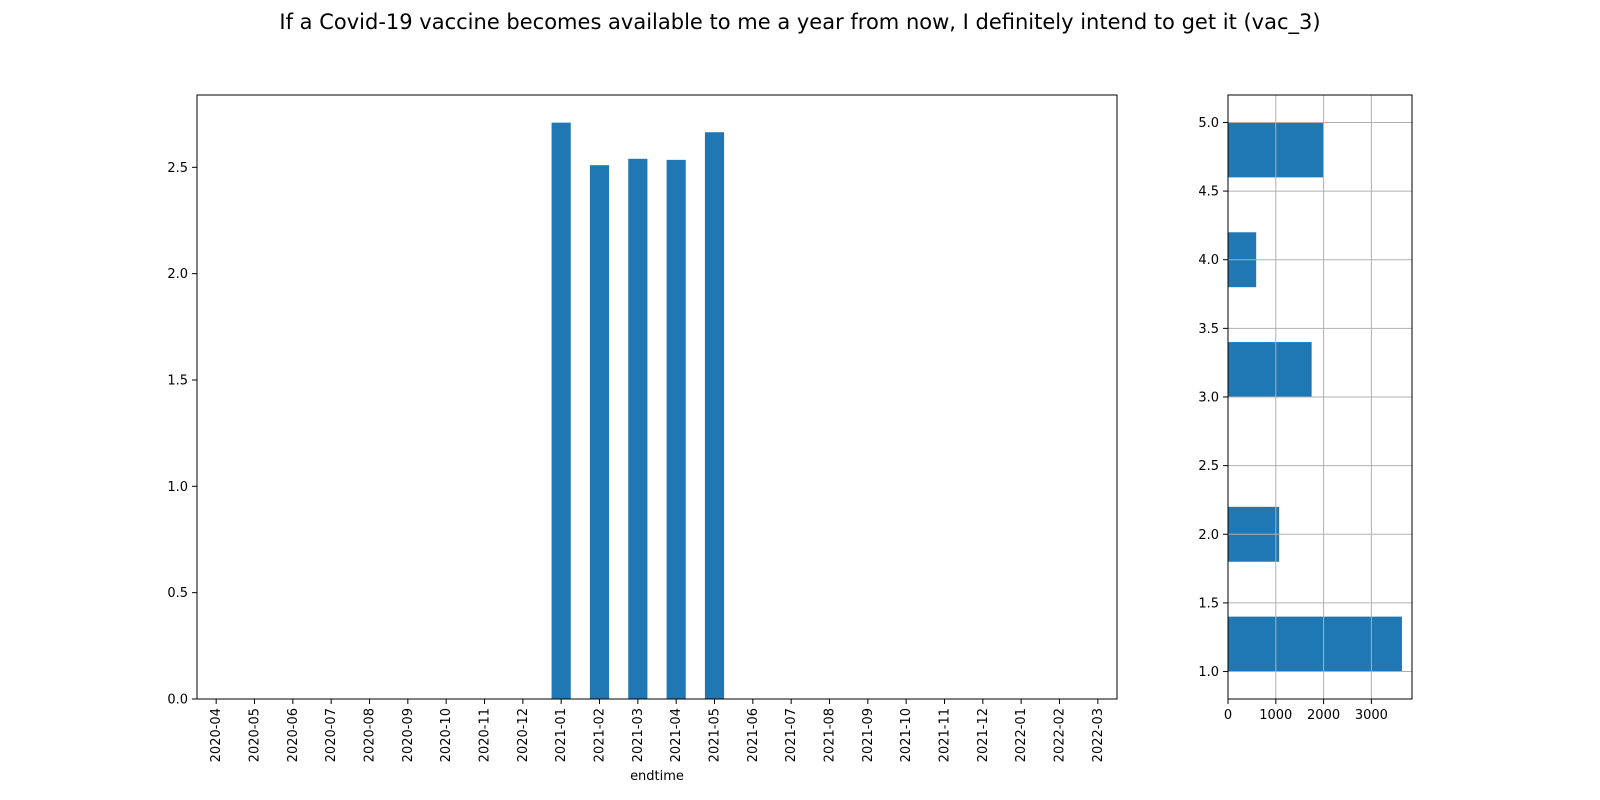 This screenshot has width=1600, height=800. What do you see at coordinates (1228, 715) in the screenshot?
I see `x-tick-label: 0` at bounding box center [1228, 715].